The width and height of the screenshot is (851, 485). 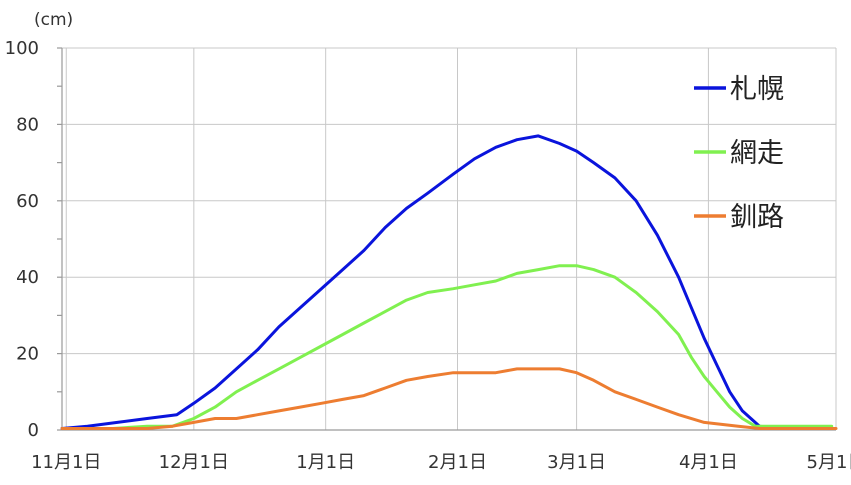 What do you see at coordinates (27, 201) in the screenshot?
I see `y-tick-label: 60` at bounding box center [27, 201].